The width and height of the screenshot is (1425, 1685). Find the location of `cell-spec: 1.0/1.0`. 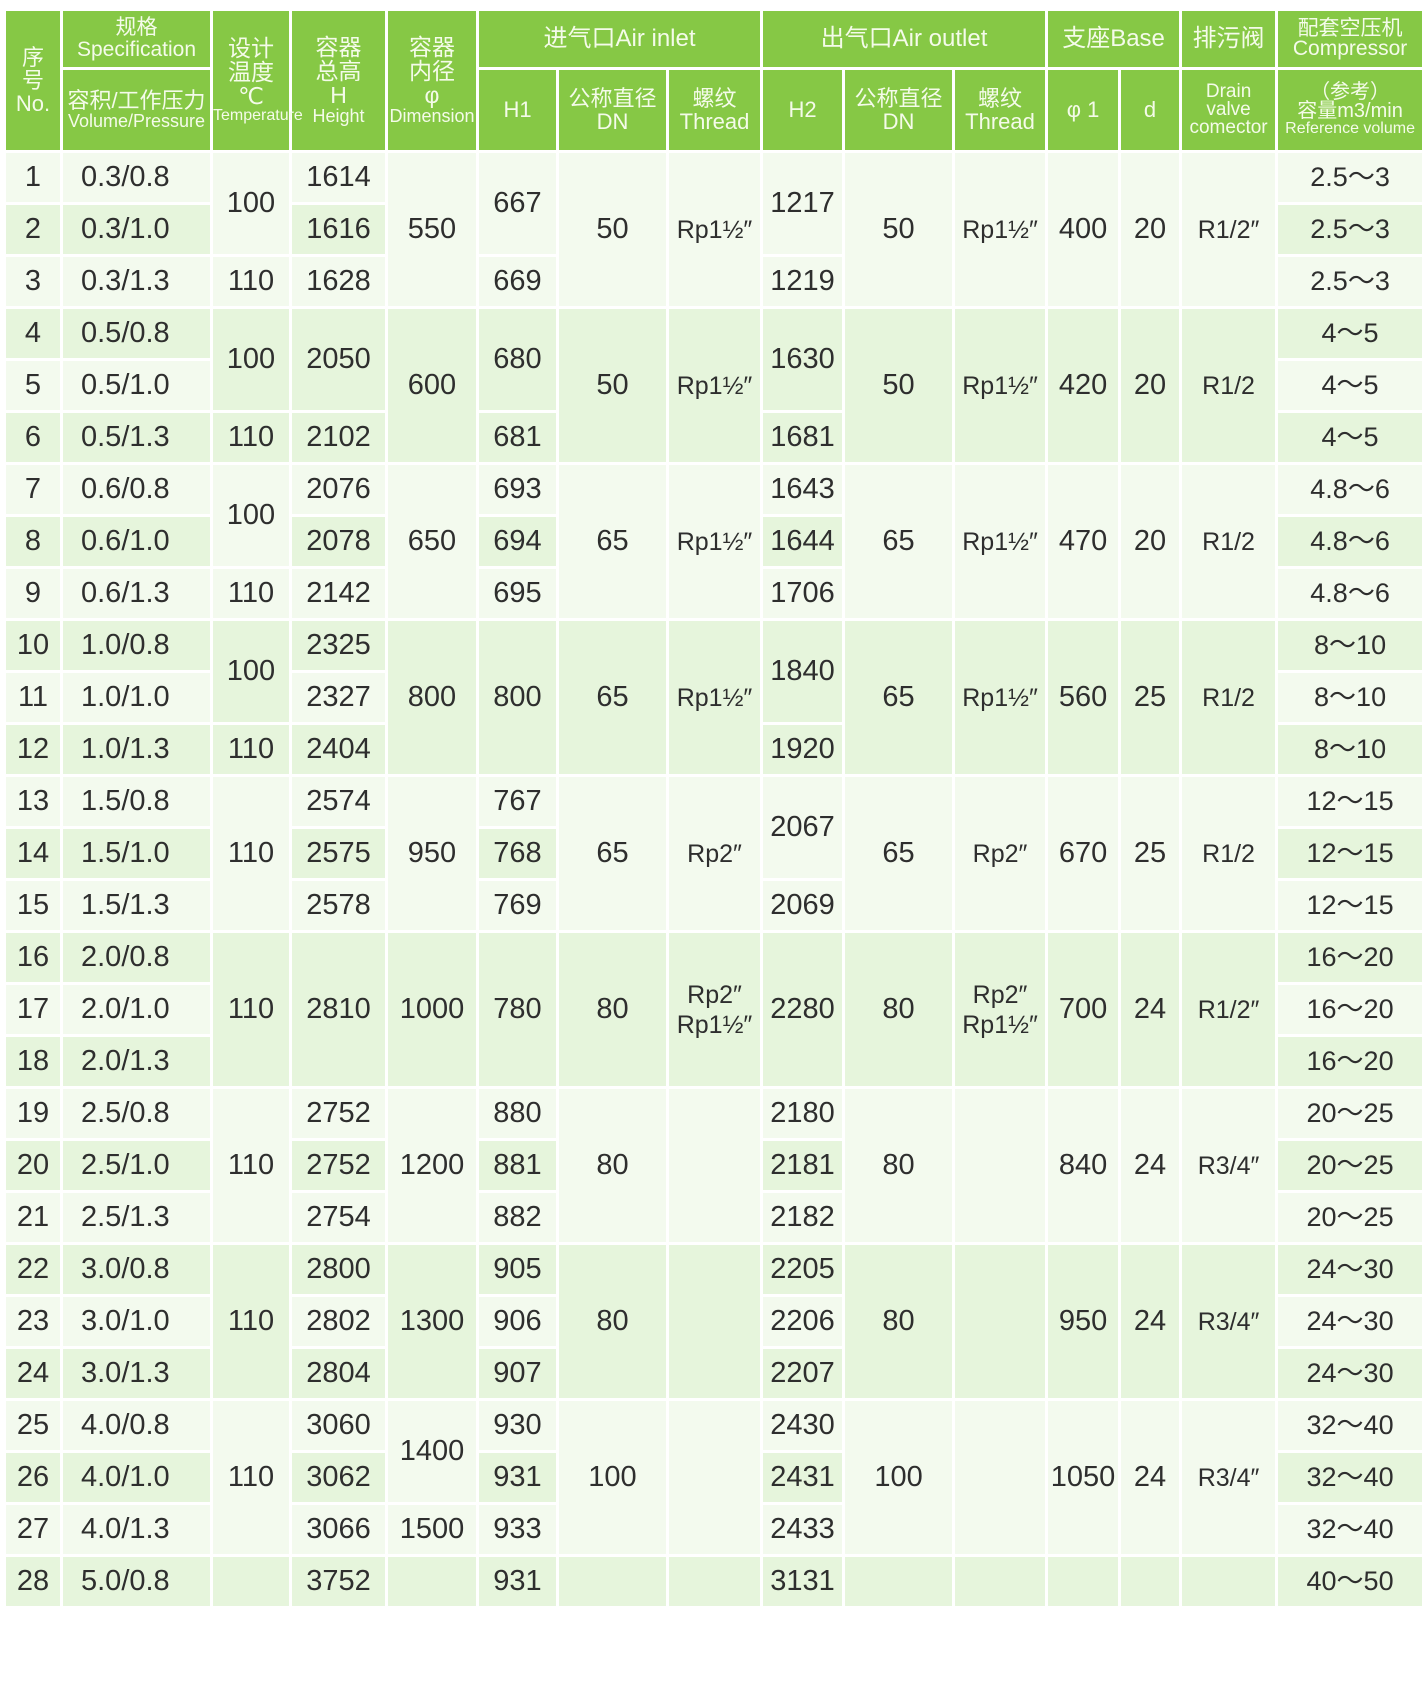

cell-spec: 1.0/1.0 is located at coordinates (136, 697).